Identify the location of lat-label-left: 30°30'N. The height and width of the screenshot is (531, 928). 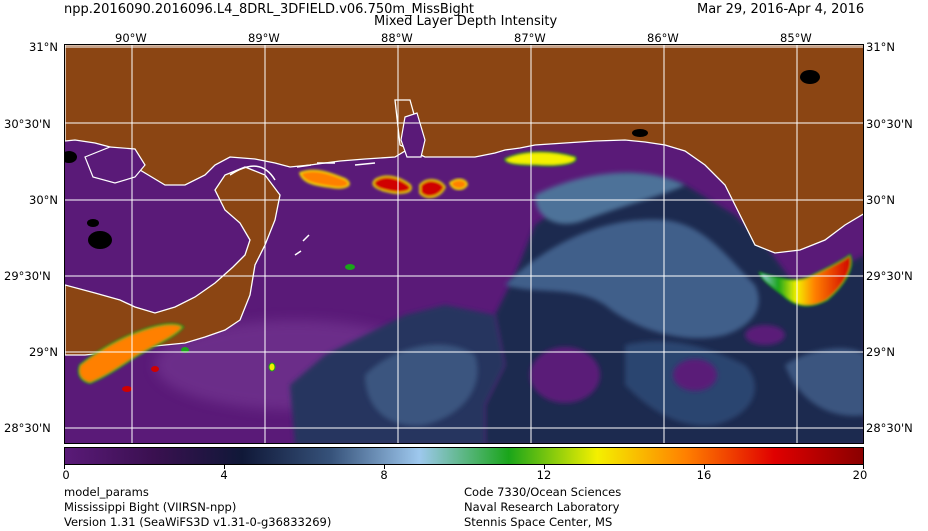
(27, 124).